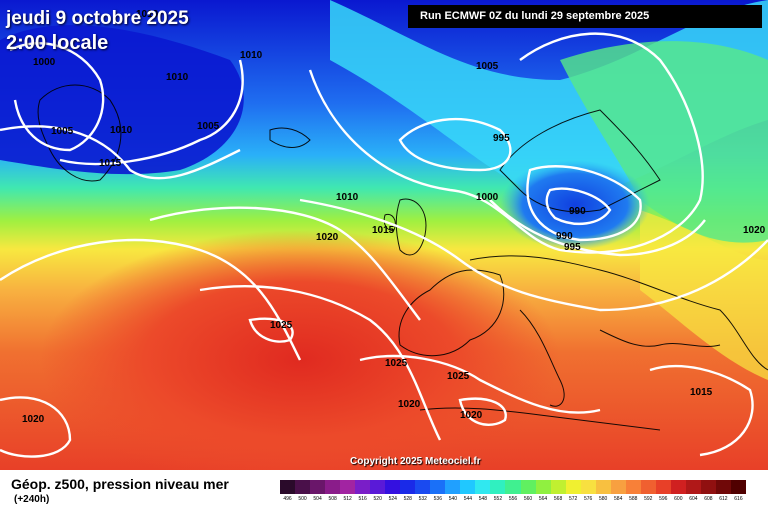  Describe the element at coordinates (347, 499) in the screenshot. I see `scale-tick-label: 512` at that location.